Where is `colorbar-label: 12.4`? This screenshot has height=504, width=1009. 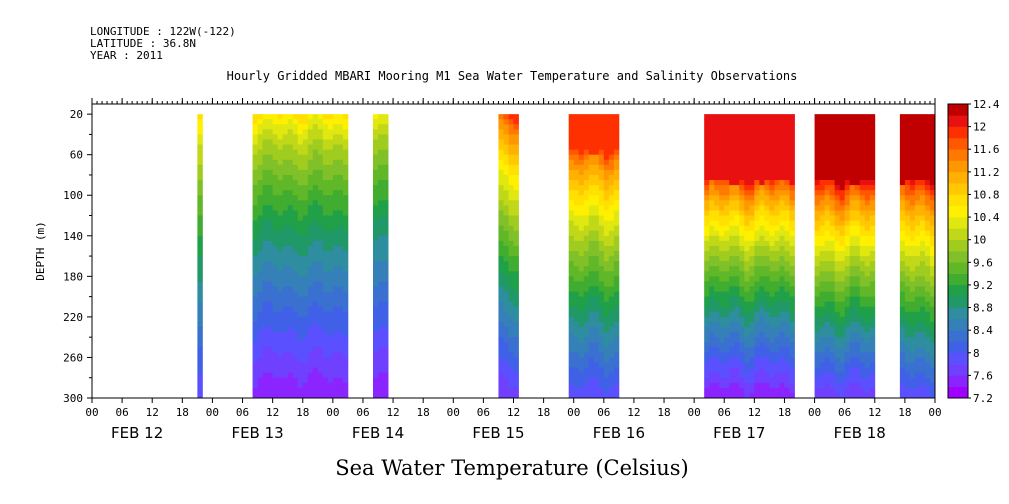 colorbar-label: 12.4 is located at coordinates (986, 104).